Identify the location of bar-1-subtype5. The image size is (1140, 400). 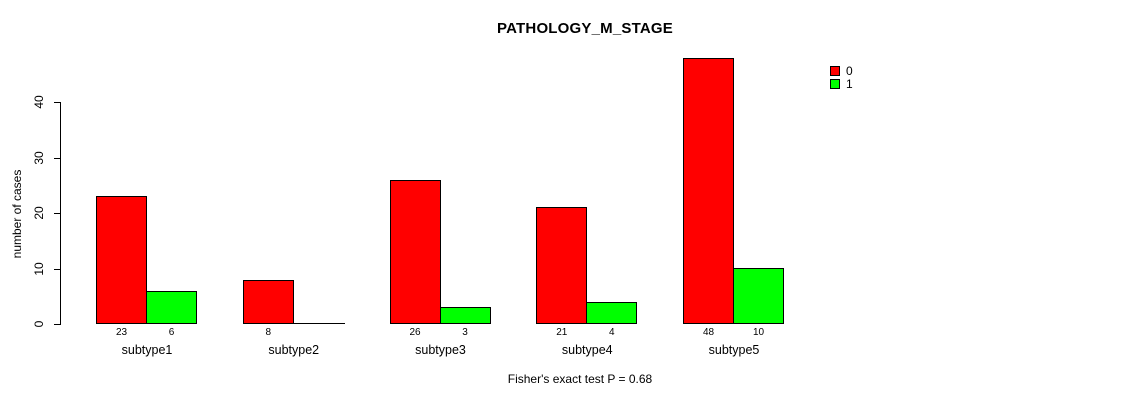
(758, 296).